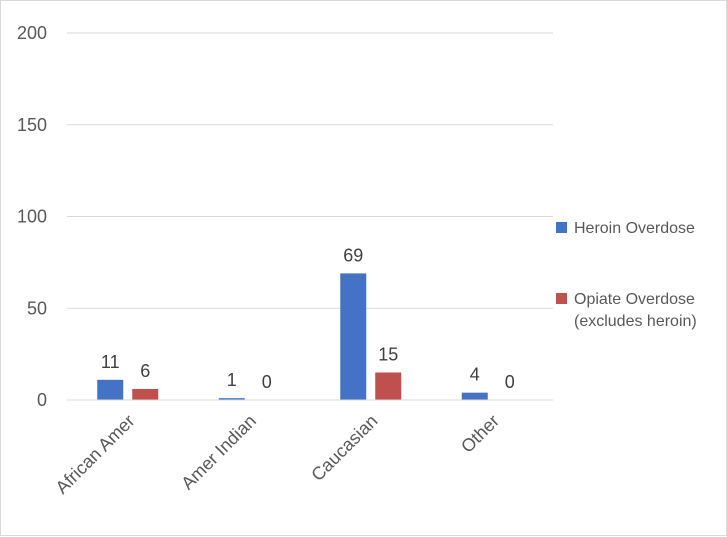 The width and height of the screenshot is (727, 537). Describe the element at coordinates (110, 362) in the screenshot. I see `data-label: 11` at that location.